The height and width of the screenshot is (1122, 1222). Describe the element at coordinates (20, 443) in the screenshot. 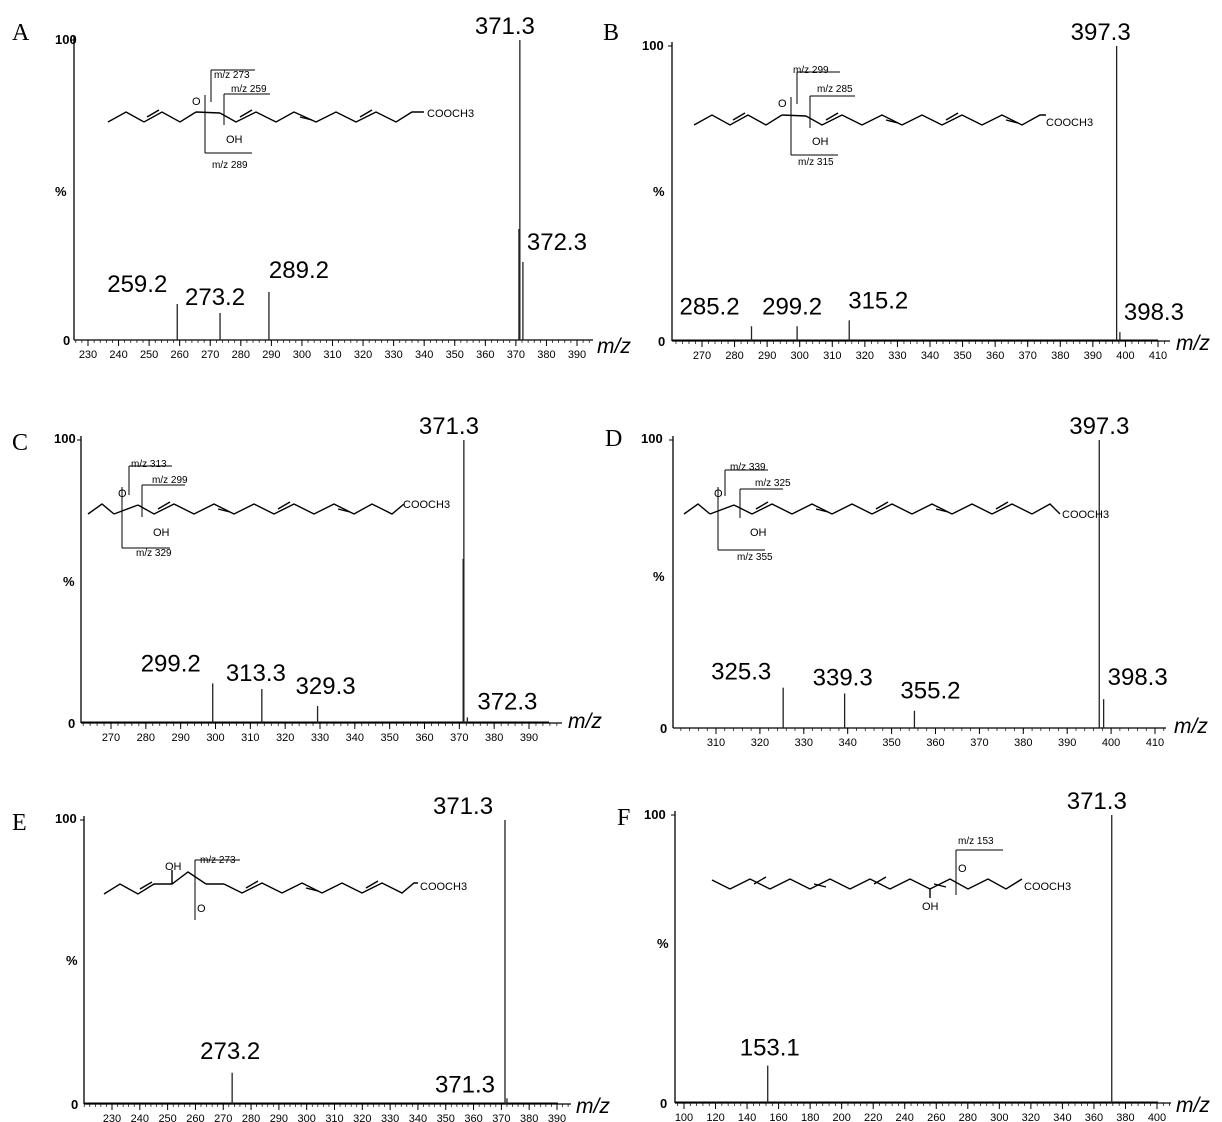

I see `panel-c-label: C` at that location.